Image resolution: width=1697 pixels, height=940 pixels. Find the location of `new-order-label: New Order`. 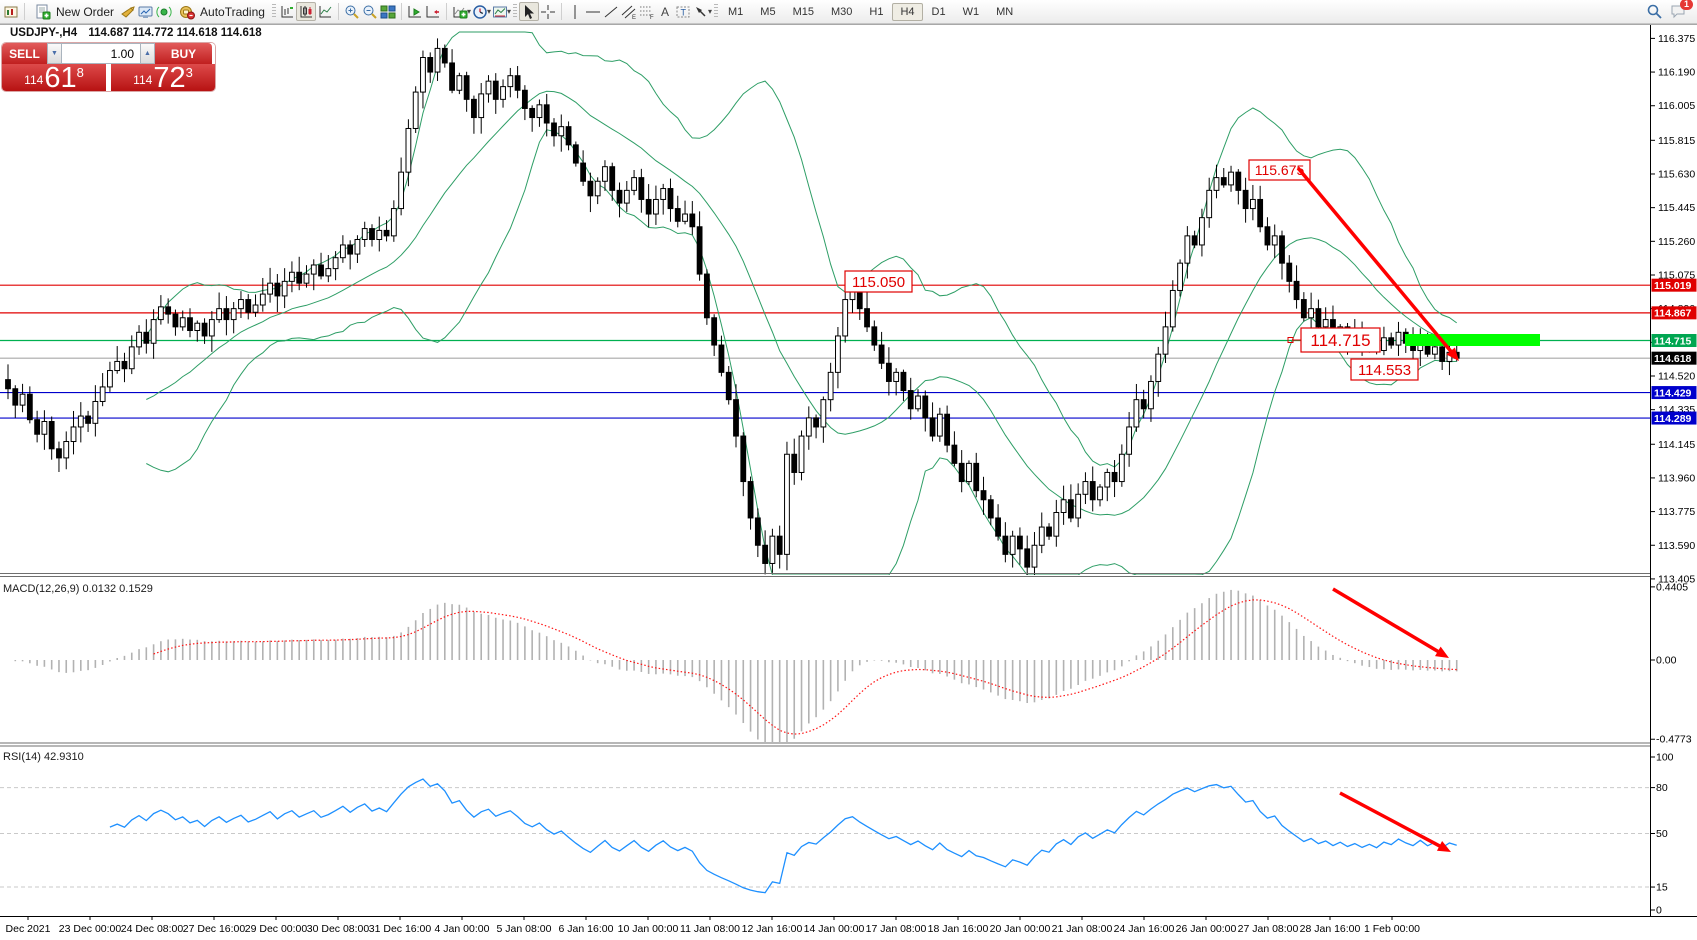

new-order-label: New Order is located at coordinates (85, 11).